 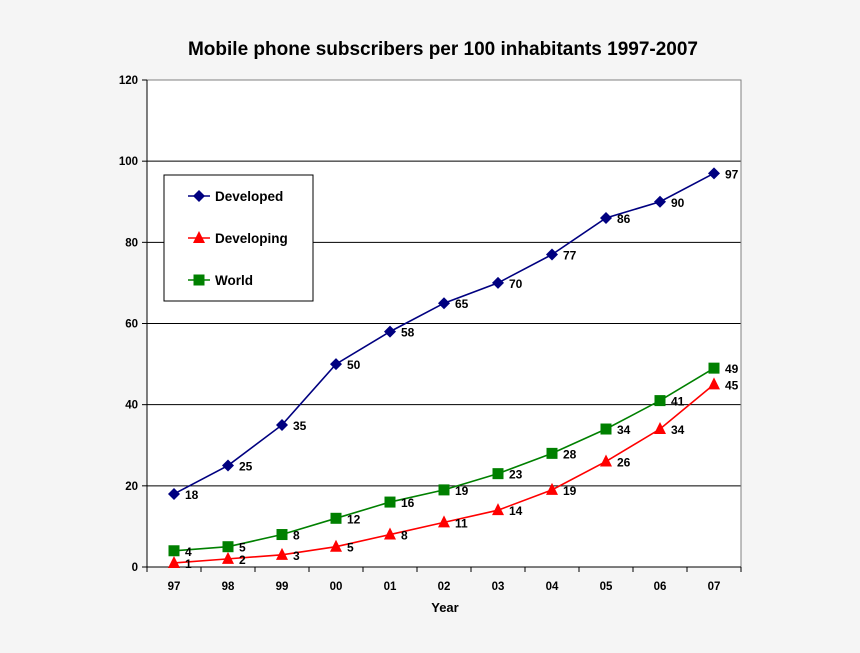 What do you see at coordinates (390, 587) in the screenshot?
I see `x-tick-label: 01` at bounding box center [390, 587].